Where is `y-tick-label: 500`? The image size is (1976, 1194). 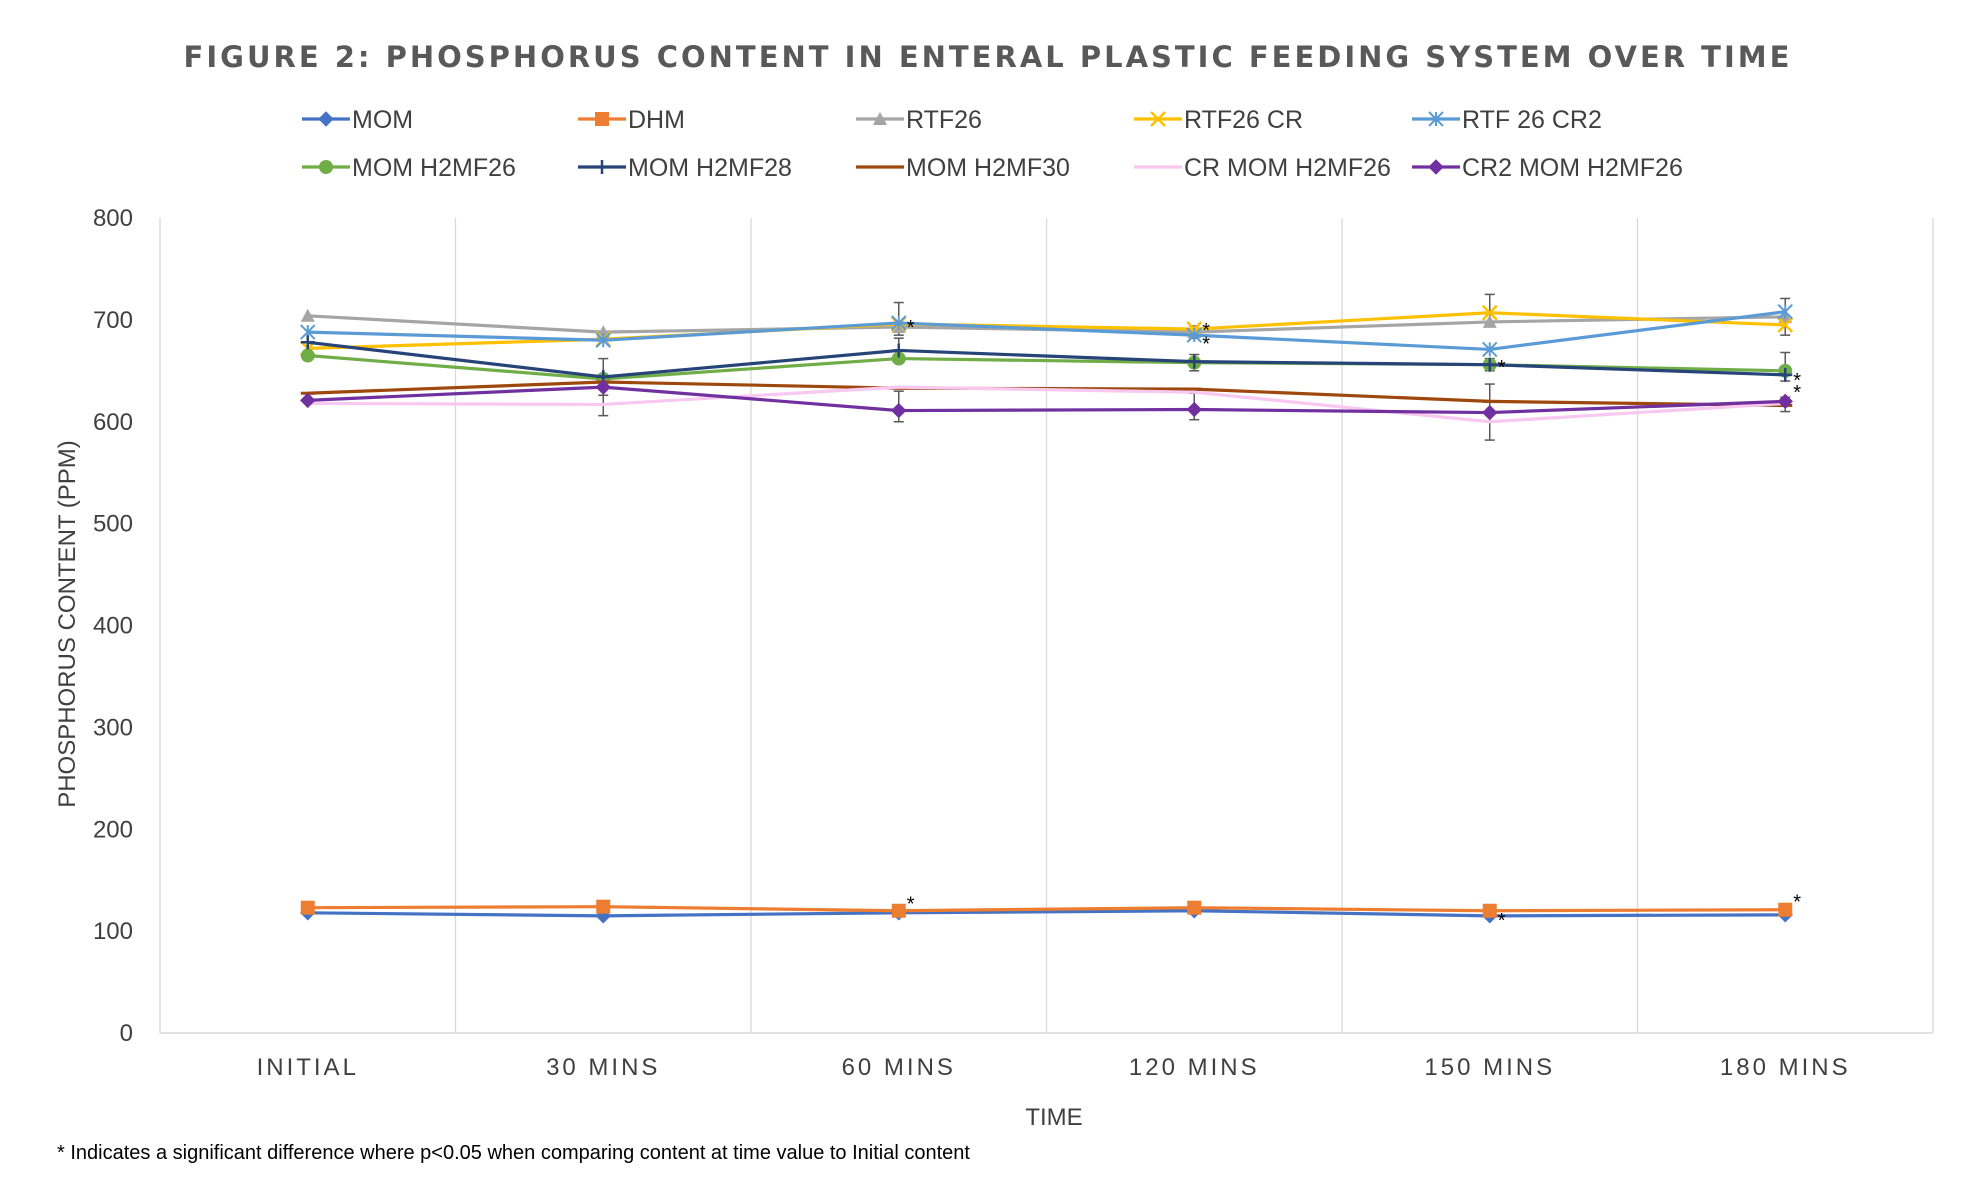 y-tick-label: 500 is located at coordinates (113, 524).